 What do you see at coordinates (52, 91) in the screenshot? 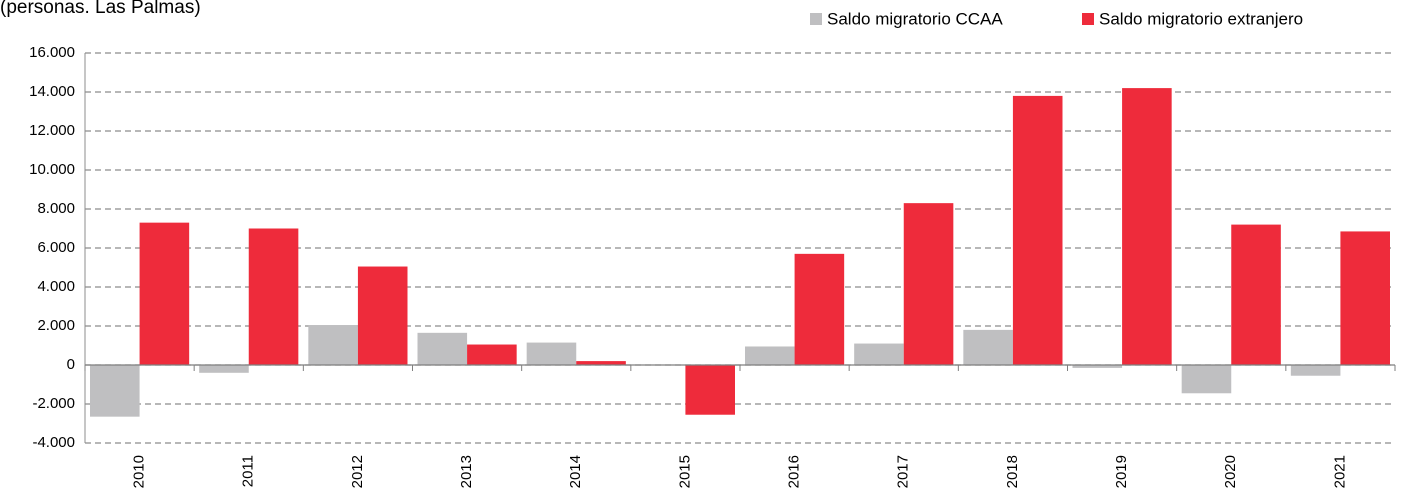
I see `y-tick-label: 14.000` at bounding box center [52, 91].